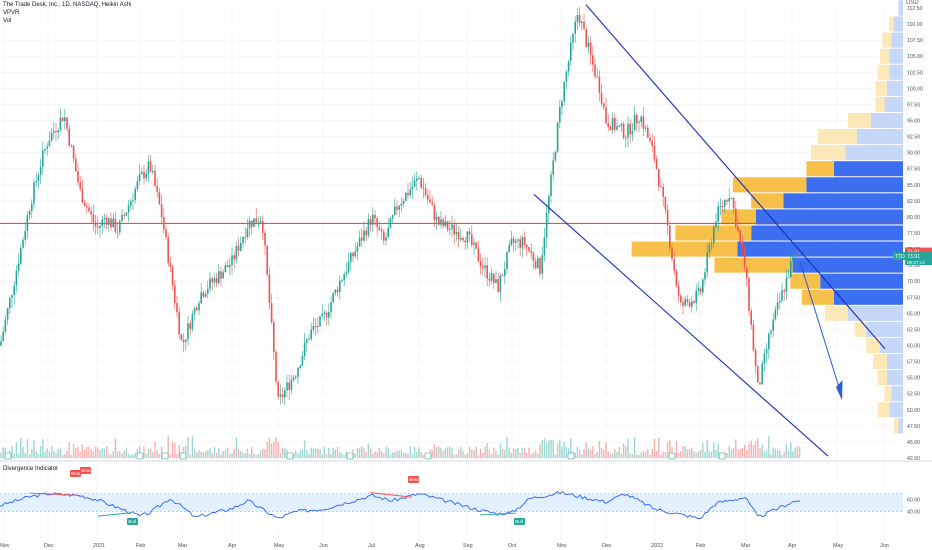  I want to click on divergence-badge, so click(85, 470).